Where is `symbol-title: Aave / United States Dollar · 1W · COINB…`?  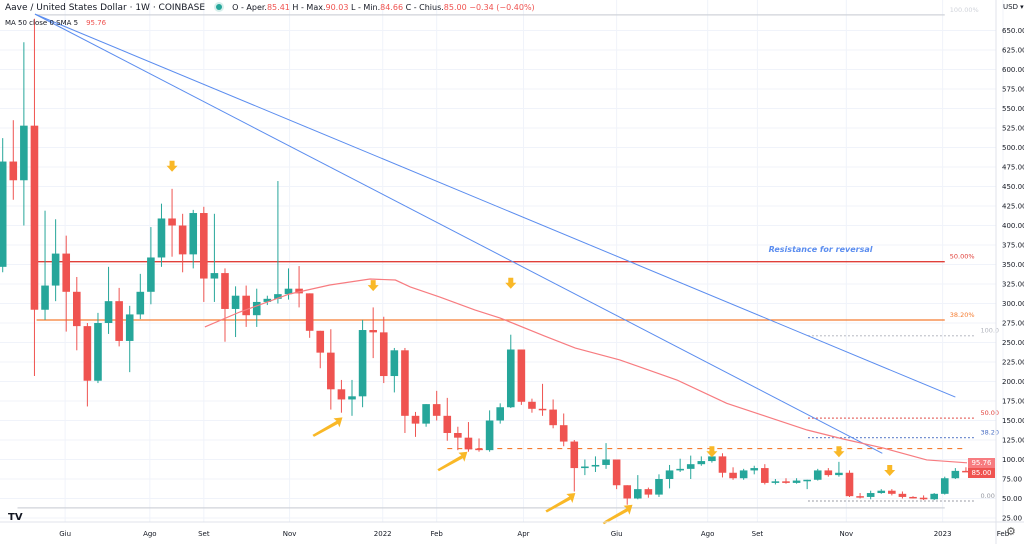 symbol-title: Aave / United States Dollar · 1W · COINB… is located at coordinates (105, 8).